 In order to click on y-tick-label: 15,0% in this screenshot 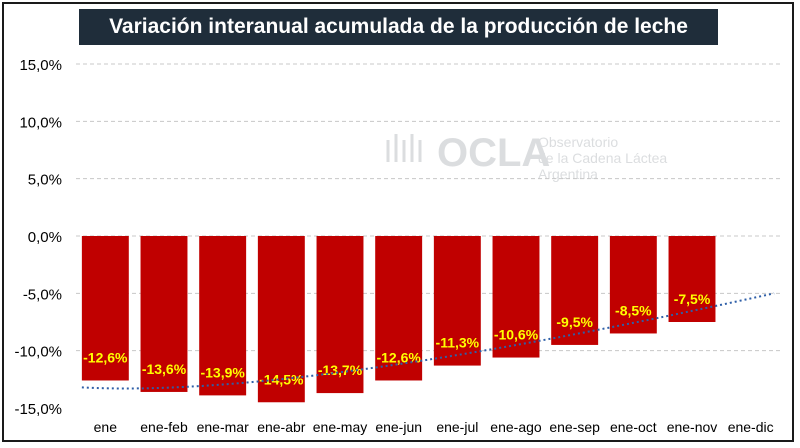, I will do `click(40, 65)`.